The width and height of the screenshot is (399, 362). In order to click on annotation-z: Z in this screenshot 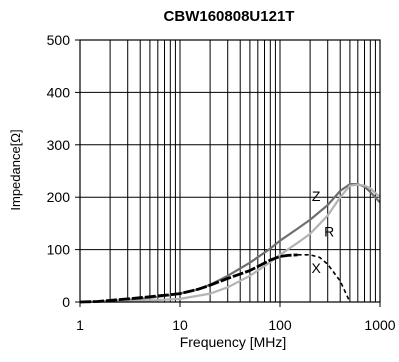, I will do `click(316, 196)`.